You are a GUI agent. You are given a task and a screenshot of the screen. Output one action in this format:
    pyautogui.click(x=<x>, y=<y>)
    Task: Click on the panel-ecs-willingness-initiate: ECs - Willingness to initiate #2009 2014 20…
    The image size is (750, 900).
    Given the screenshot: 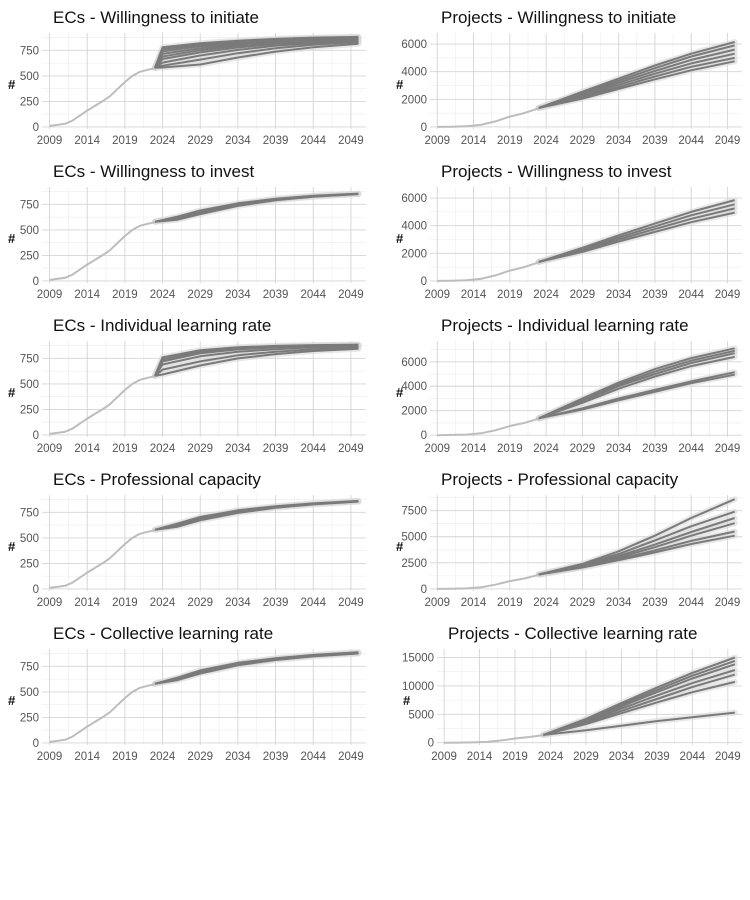 What is the action you would take?
    pyautogui.click(x=187, y=77)
    